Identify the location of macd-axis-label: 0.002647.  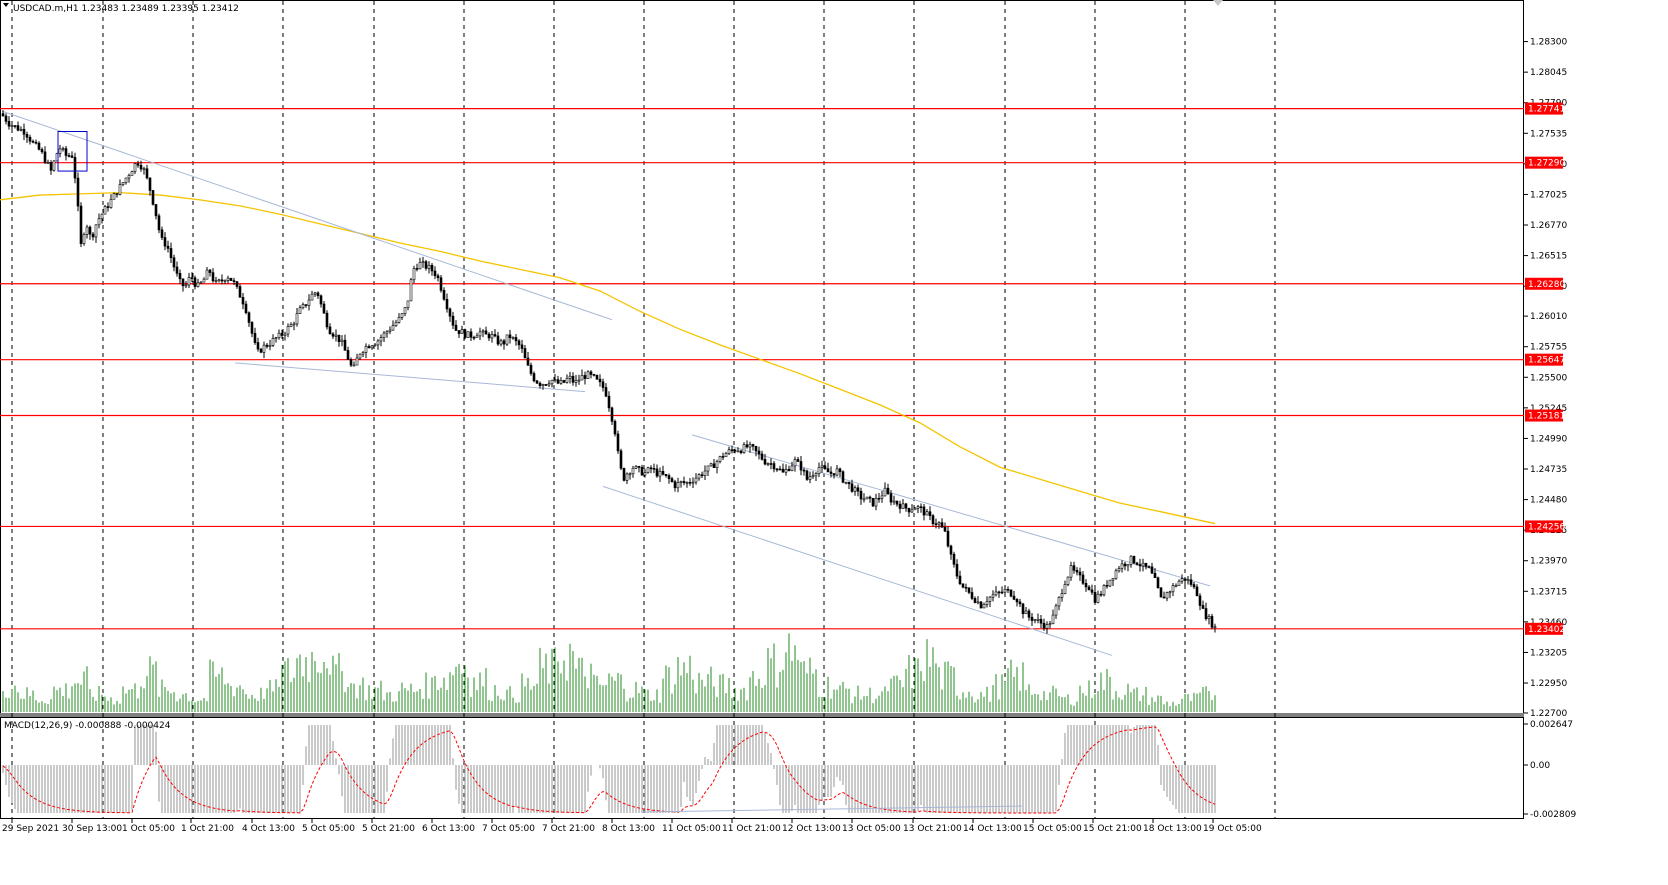
(1551, 725).